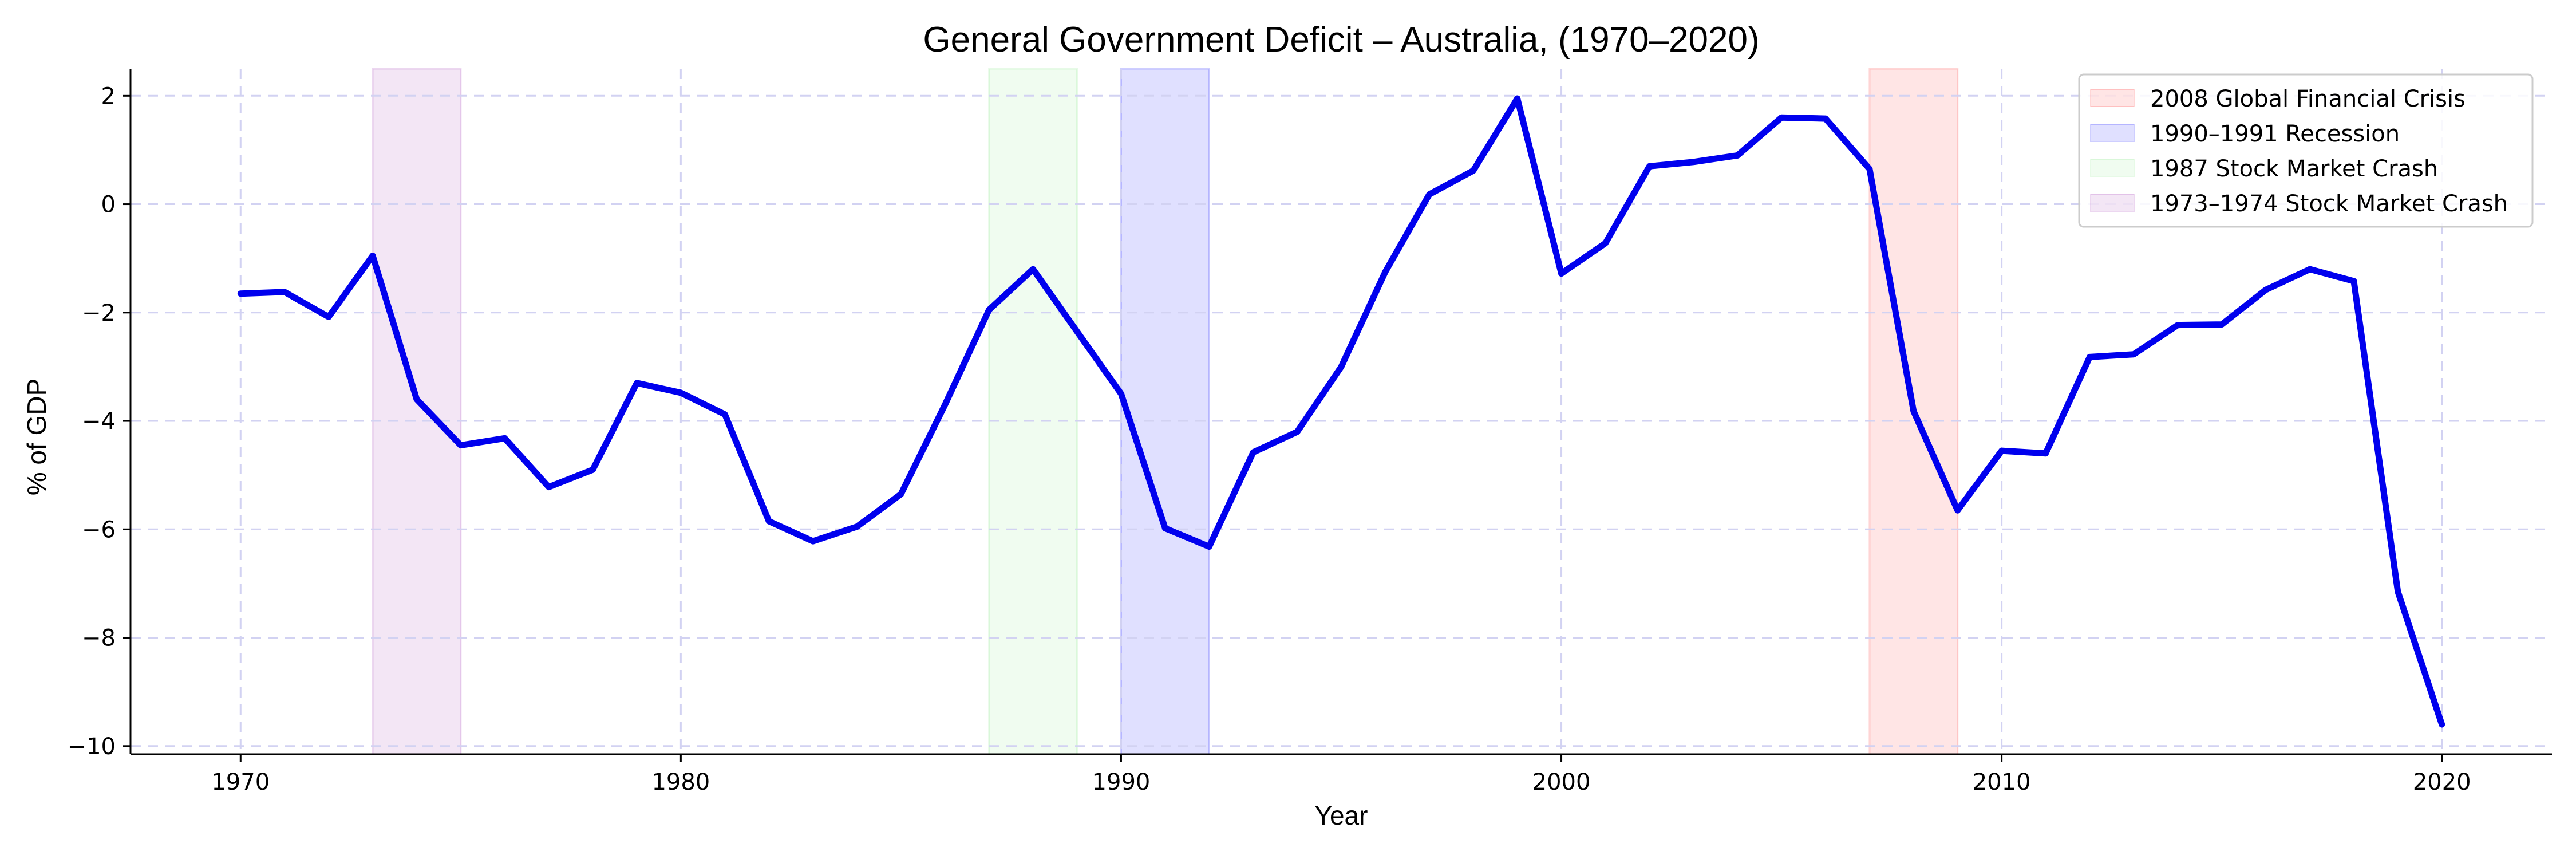 This screenshot has height=859, width=2576. I want to click on x-axis-title: Year, so click(1341, 815).